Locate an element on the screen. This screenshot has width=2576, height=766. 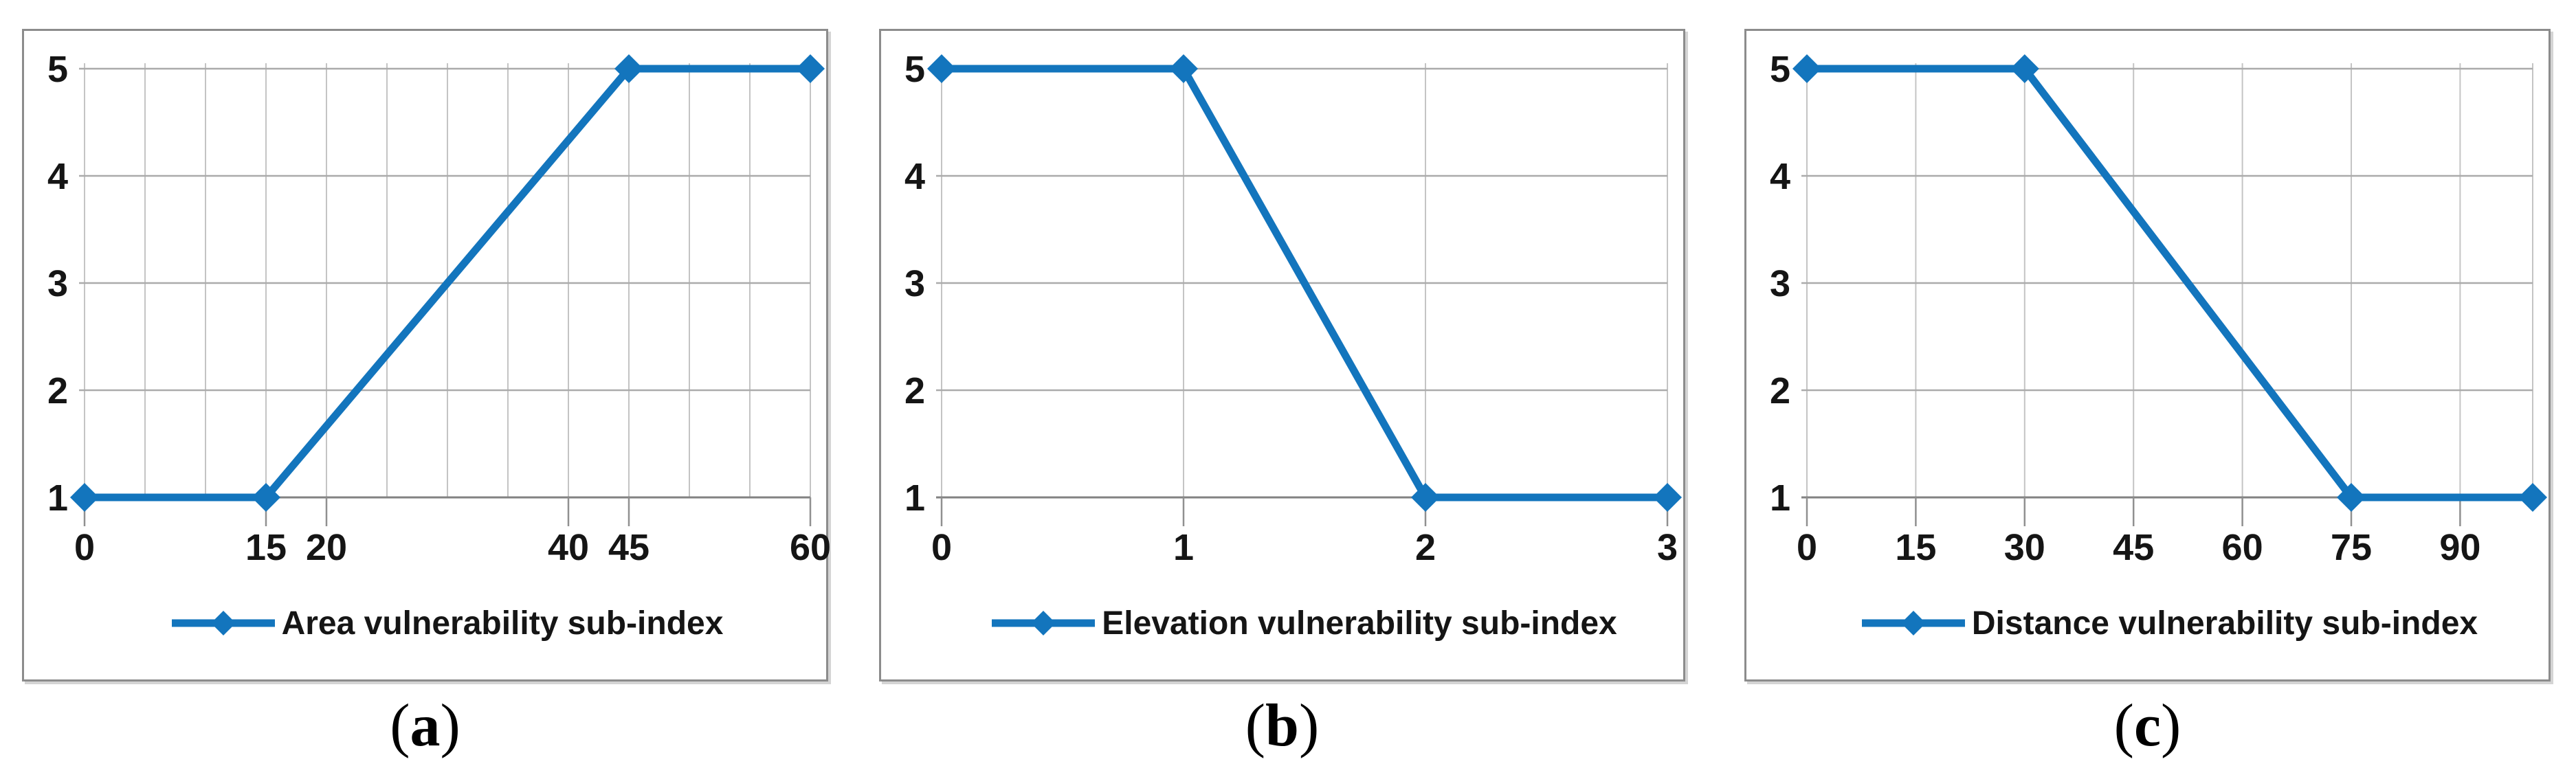
caption-b: (b) is located at coordinates (1282, 725).